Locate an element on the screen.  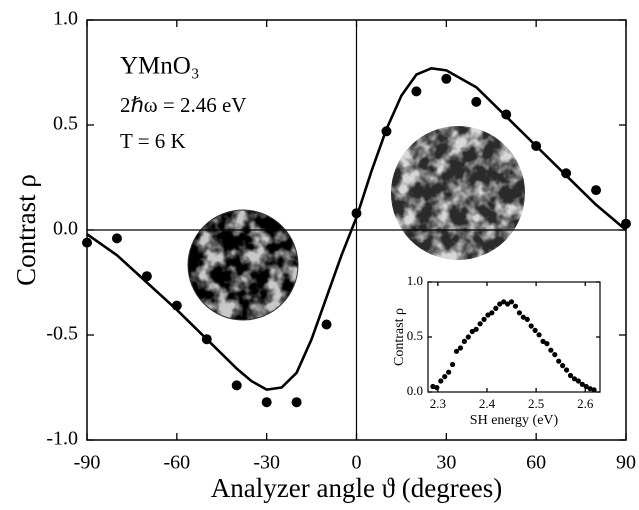
x-tick-label: 2.4 is located at coordinates (487, 403).